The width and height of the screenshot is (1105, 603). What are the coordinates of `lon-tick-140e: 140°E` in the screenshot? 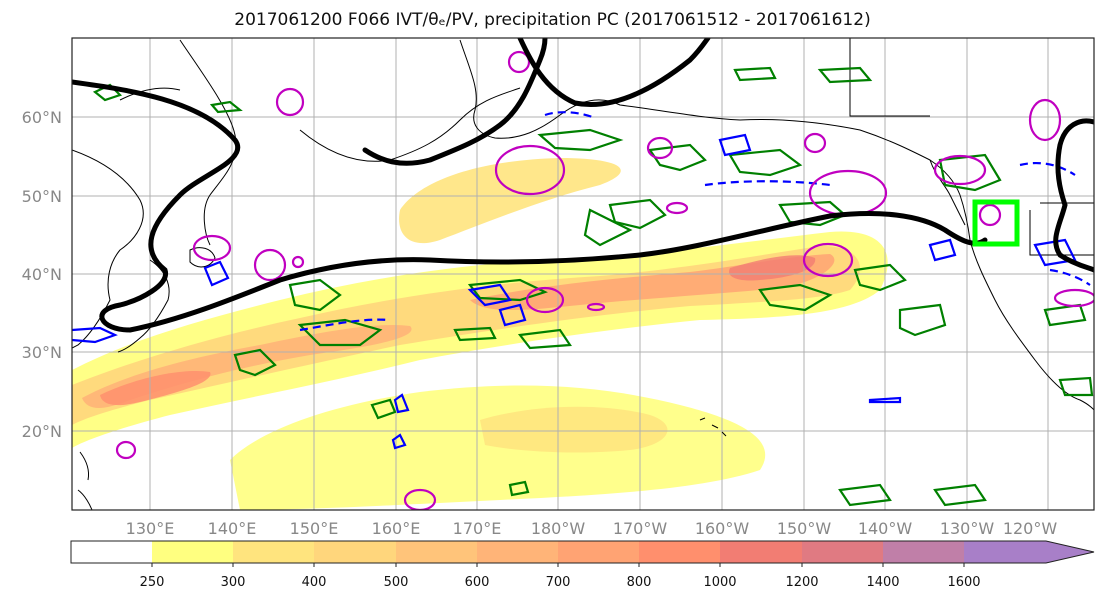 It's located at (232, 528).